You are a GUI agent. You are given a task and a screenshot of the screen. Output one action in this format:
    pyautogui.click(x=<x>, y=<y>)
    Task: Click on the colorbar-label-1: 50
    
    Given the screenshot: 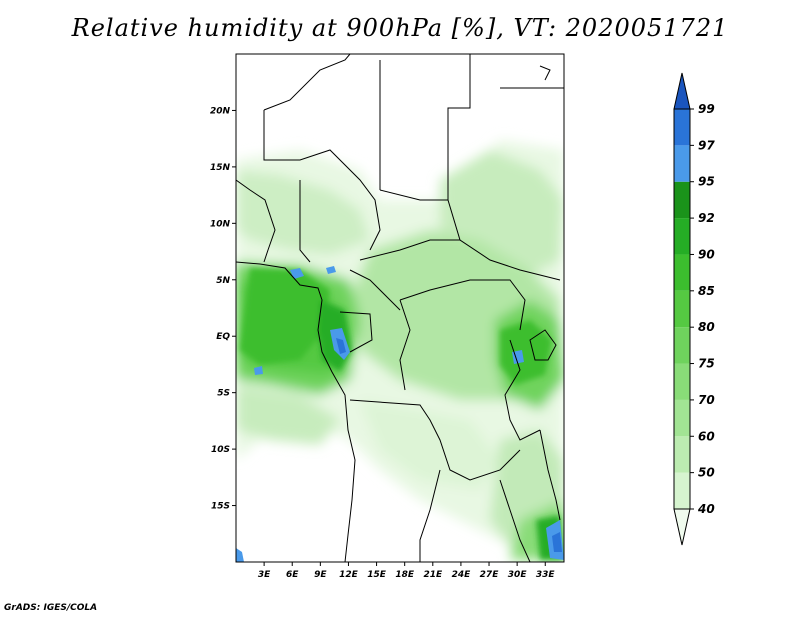 What is the action you would take?
    pyautogui.click(x=706, y=473)
    